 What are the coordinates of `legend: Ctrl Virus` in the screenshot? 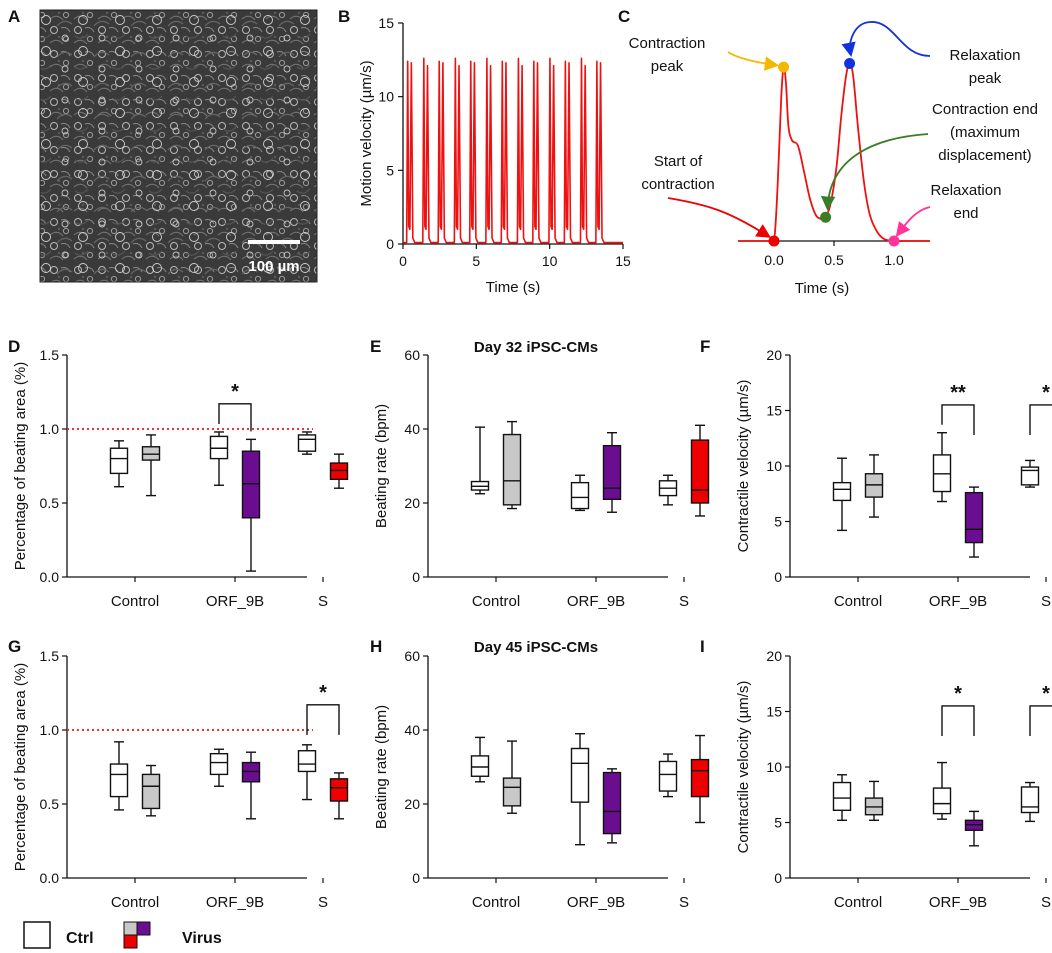 It's located at (122, 935).